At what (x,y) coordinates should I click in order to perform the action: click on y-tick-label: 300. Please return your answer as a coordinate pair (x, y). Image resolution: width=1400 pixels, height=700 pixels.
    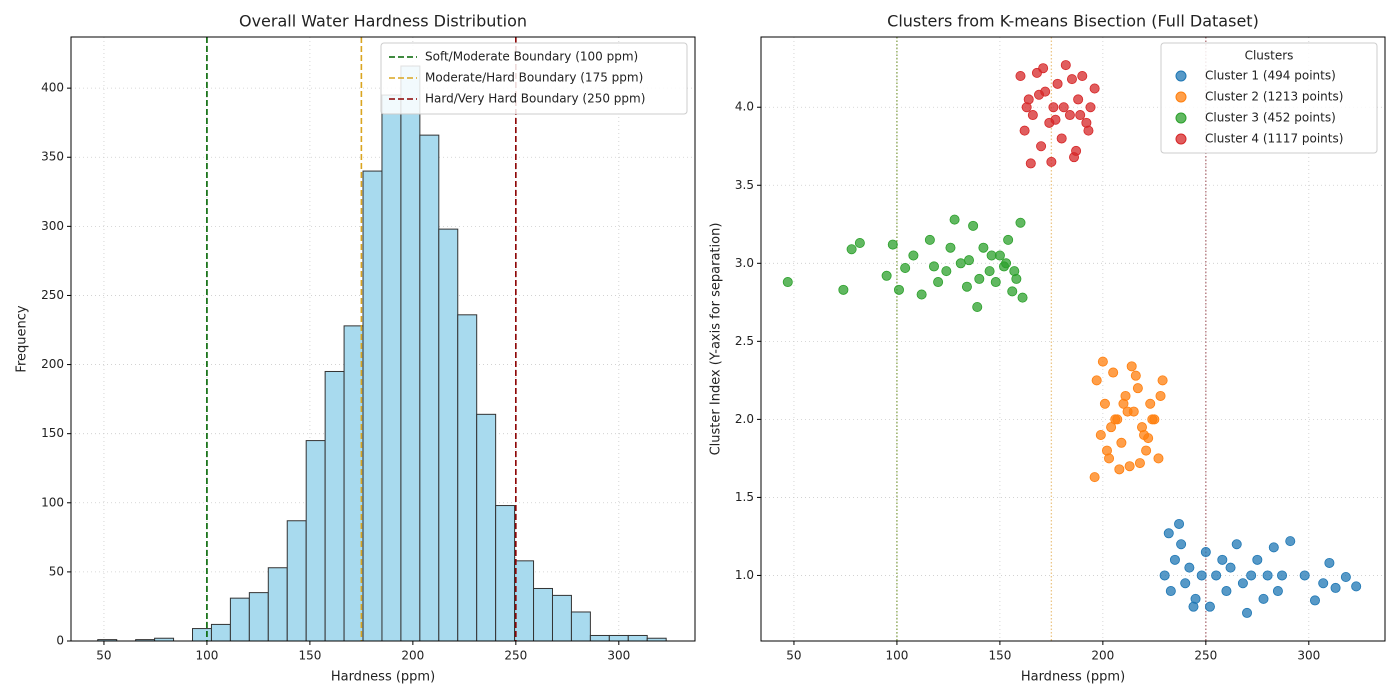
    Looking at the image, I should click on (52, 226).